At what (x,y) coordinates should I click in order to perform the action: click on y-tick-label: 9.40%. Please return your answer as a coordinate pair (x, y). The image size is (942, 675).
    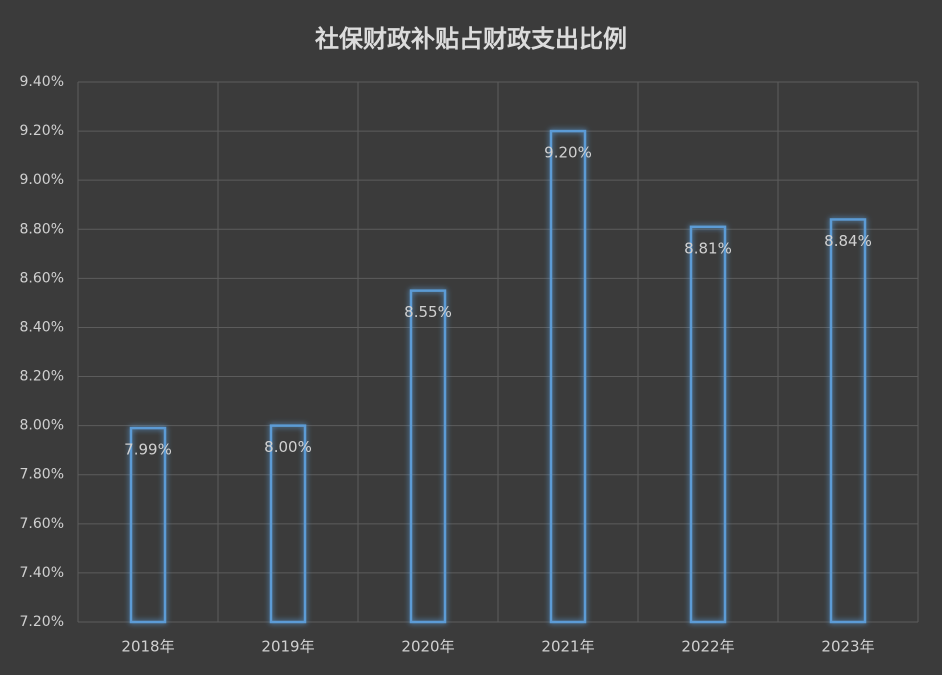
    Looking at the image, I should click on (42, 82).